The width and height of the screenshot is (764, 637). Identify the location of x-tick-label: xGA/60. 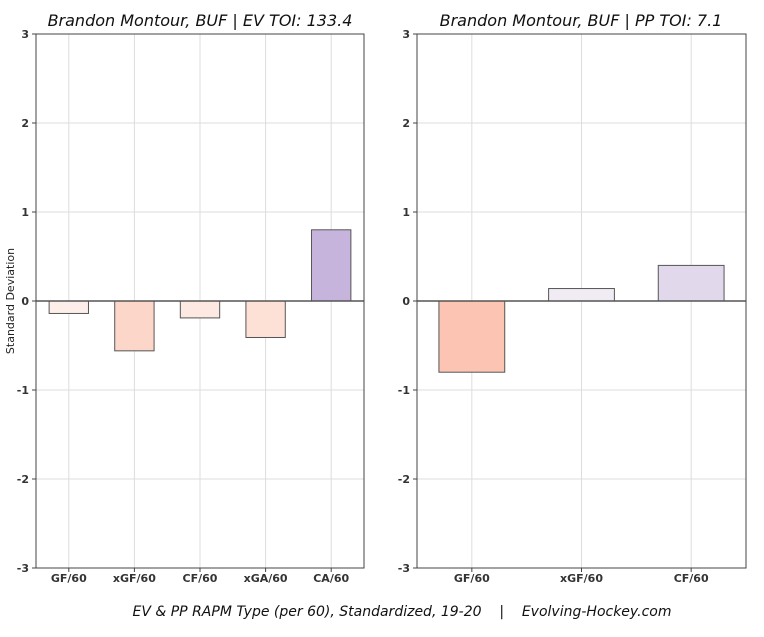
(266, 578).